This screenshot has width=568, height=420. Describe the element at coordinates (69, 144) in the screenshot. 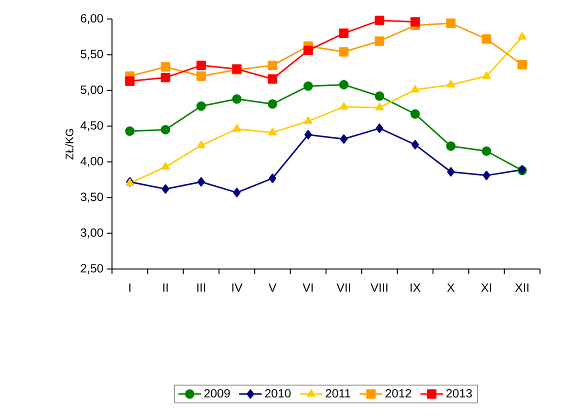

I see `y-axis-title: ZŁ/KG` at that location.